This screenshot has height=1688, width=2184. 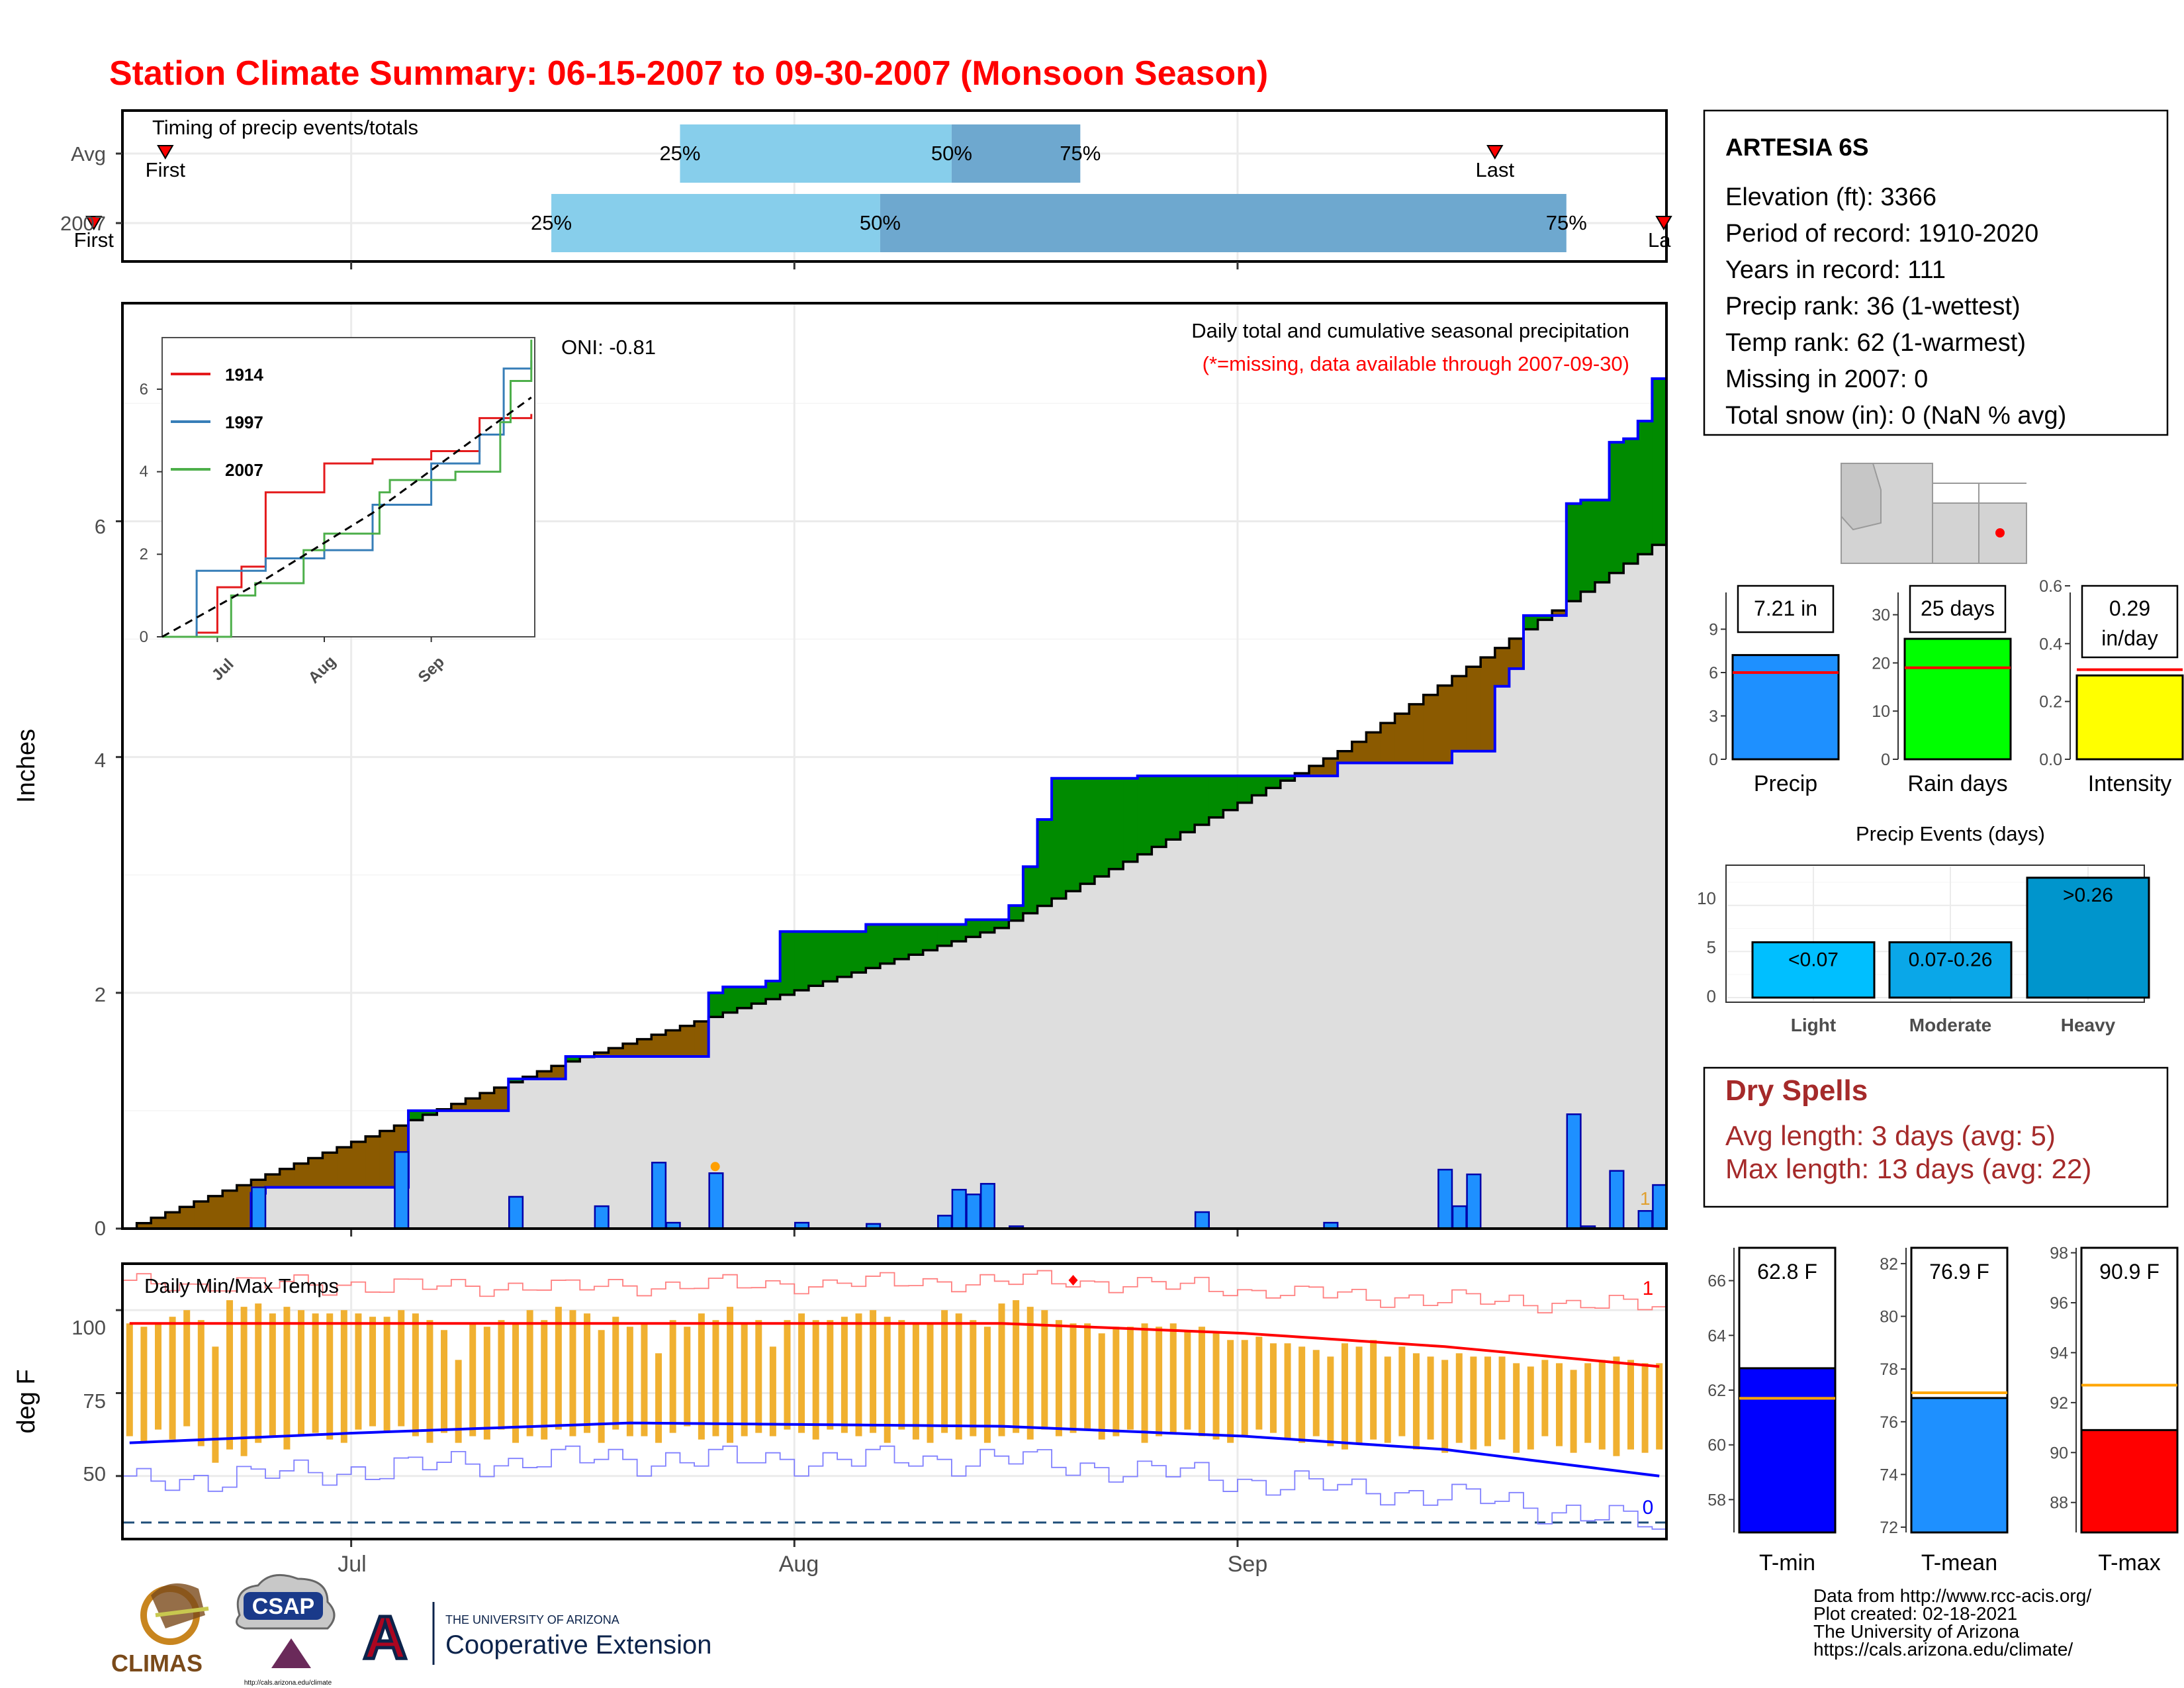 What do you see at coordinates (894, 1400) in the screenshot?
I see `temp-plot` at bounding box center [894, 1400].